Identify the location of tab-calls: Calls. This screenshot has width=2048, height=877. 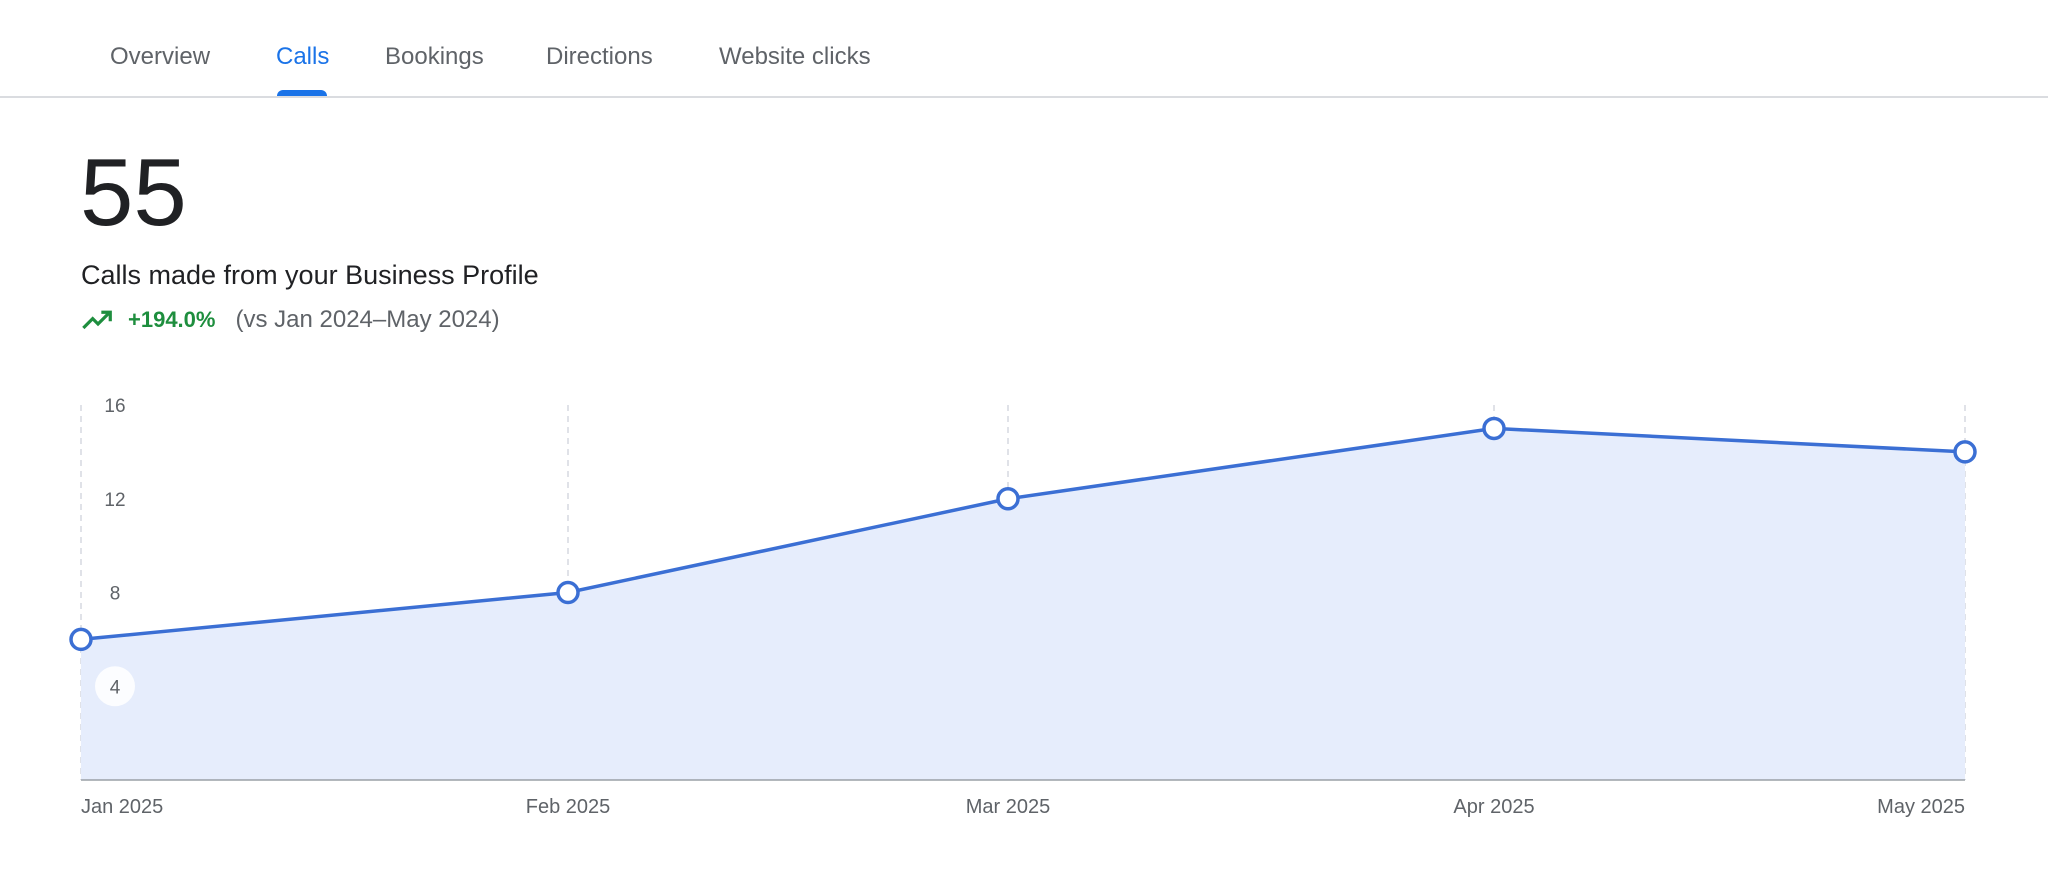
(303, 56).